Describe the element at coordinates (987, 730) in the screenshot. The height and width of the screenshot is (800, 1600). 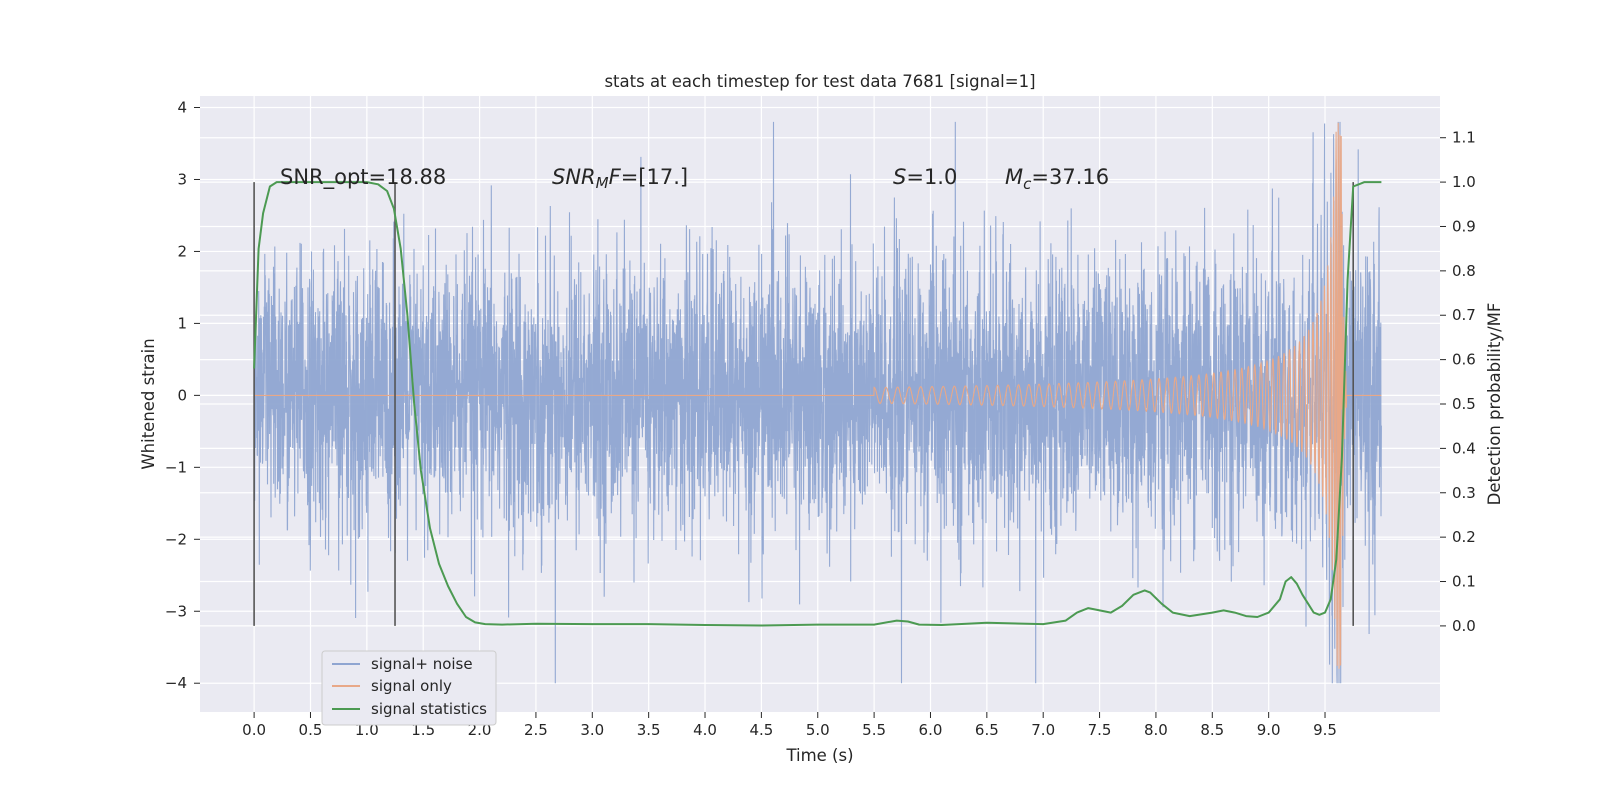
I see `x-tick-label: 6.5` at that location.